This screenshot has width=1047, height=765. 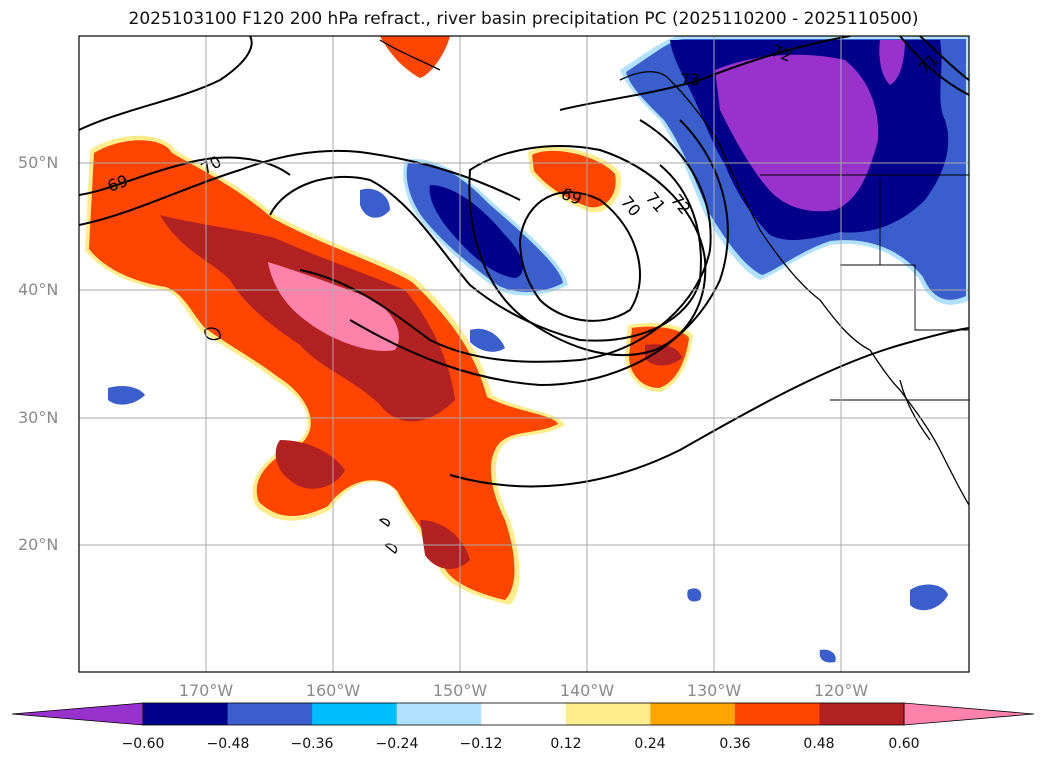 I want to click on colorbar-tick: −0.48, so click(x=228, y=744).